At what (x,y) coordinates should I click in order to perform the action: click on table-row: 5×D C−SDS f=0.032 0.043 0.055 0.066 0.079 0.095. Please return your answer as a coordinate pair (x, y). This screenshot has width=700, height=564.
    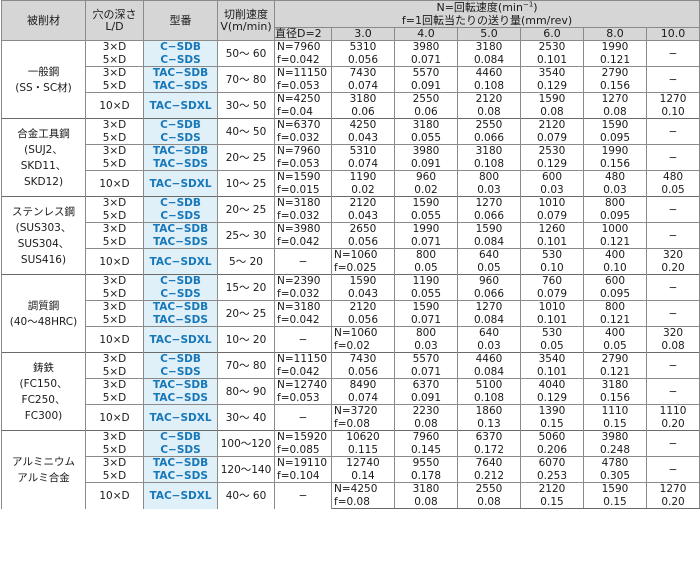
    Looking at the image, I should click on (351, 216).